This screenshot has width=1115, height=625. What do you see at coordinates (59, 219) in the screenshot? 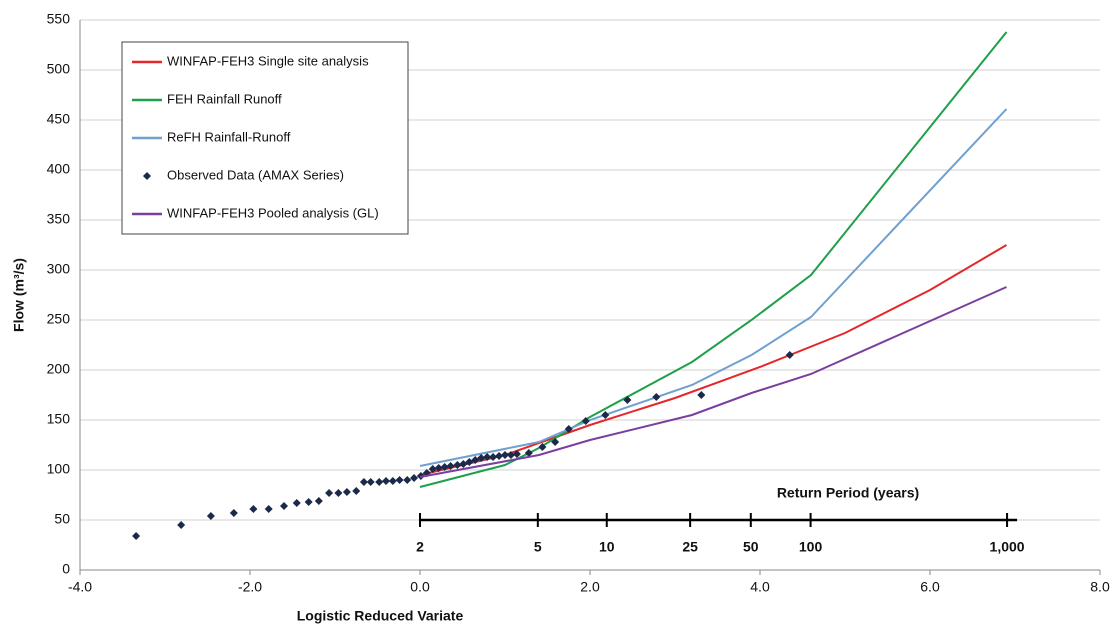
I see `y-tick-label: 350` at bounding box center [59, 219].